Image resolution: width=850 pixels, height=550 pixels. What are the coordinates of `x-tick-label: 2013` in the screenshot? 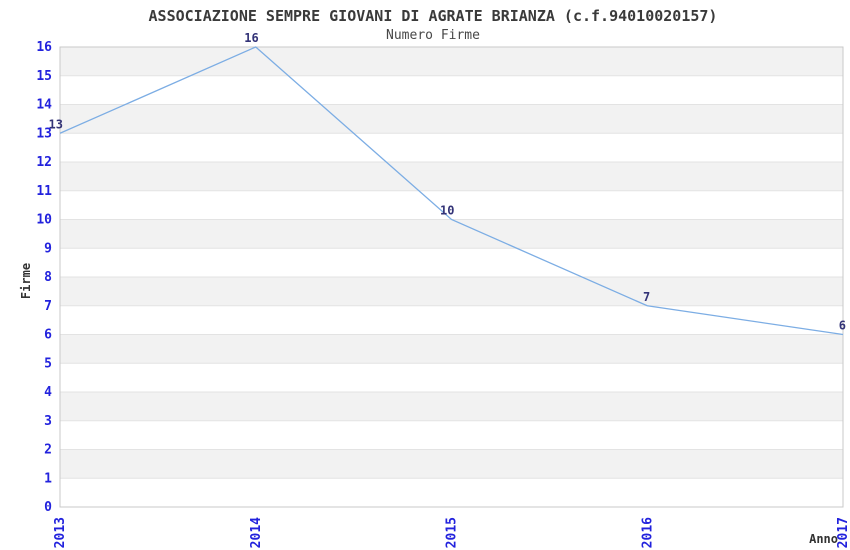 It's located at (60, 532).